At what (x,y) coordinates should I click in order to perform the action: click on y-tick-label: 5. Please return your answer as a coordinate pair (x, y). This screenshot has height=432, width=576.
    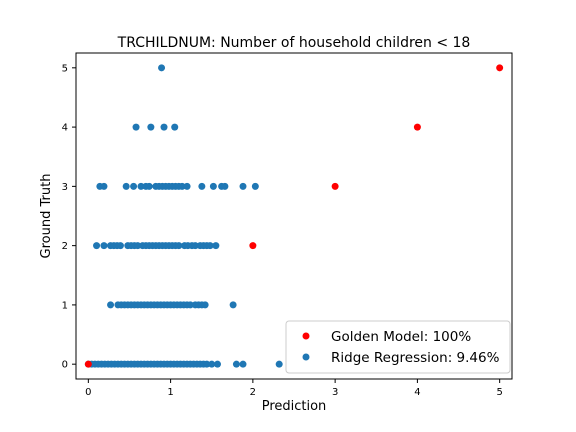
    Looking at the image, I should click on (65, 68).